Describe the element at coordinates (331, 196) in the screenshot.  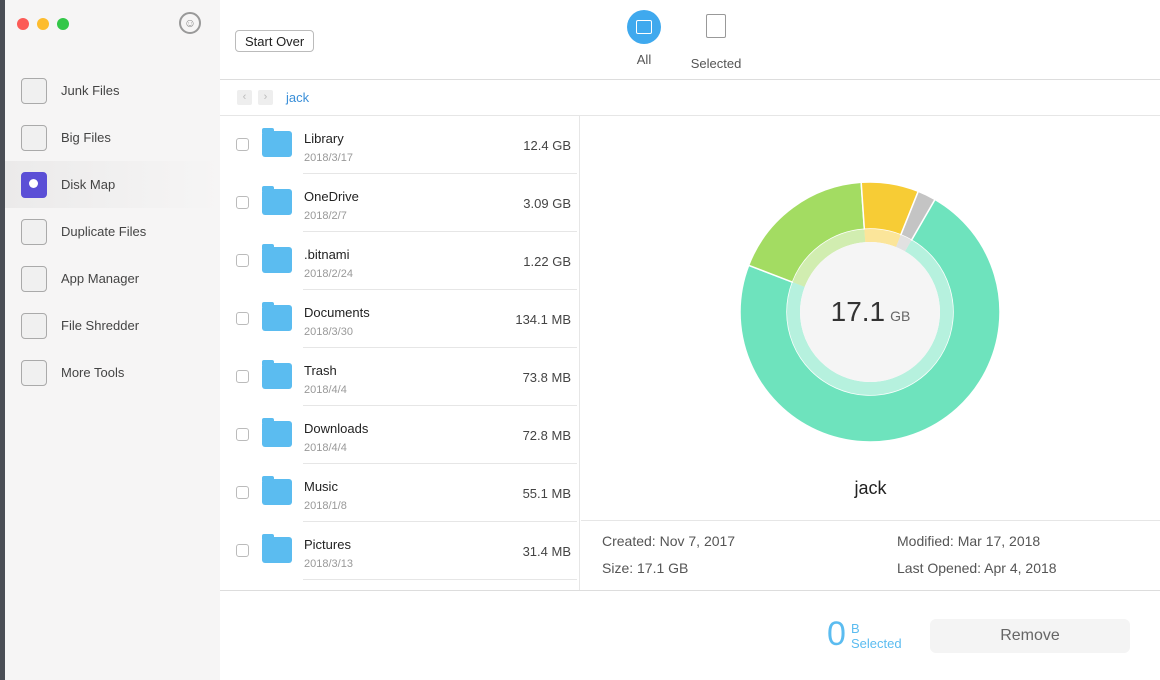
I see `file-name: OneDrive` at that location.